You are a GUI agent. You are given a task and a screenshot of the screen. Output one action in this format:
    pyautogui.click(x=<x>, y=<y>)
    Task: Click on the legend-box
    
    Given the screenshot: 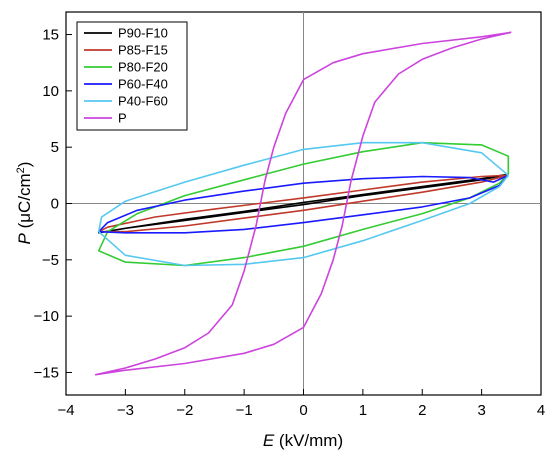 What is the action you would take?
    pyautogui.click(x=132, y=76)
    